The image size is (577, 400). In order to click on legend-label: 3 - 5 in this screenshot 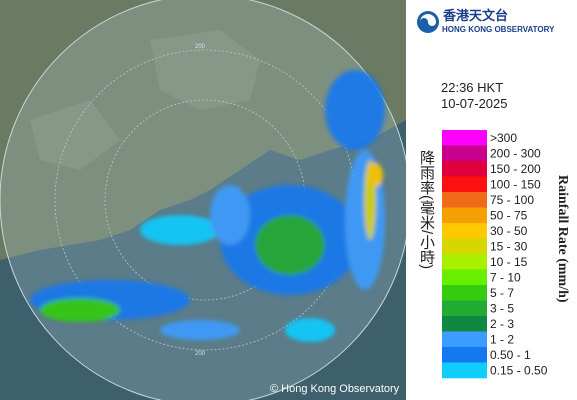, I will do `click(502, 308)`.